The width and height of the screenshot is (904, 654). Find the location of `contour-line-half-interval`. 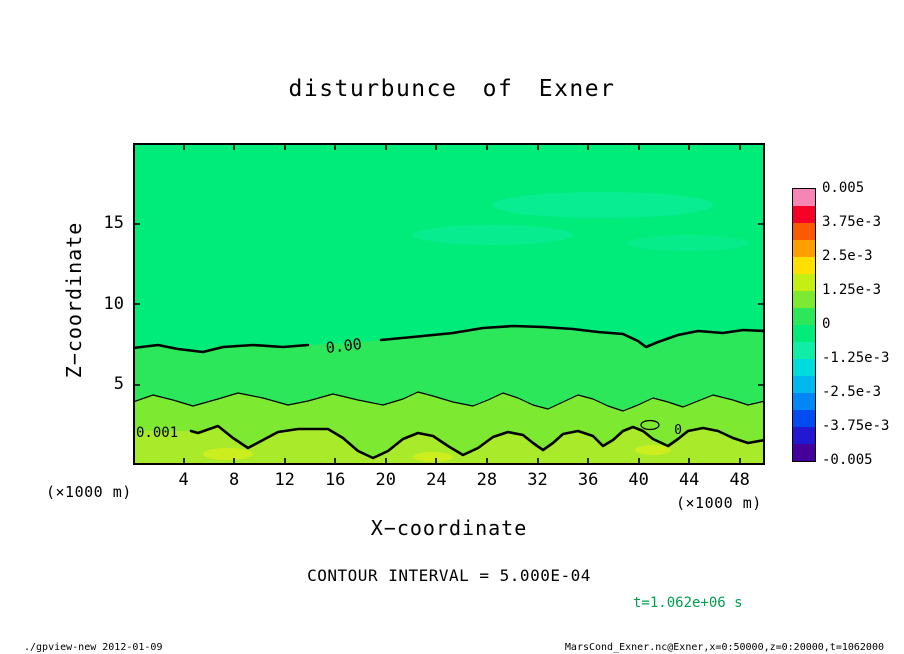

contour-line-half-interval is located at coordinates (449, 401).